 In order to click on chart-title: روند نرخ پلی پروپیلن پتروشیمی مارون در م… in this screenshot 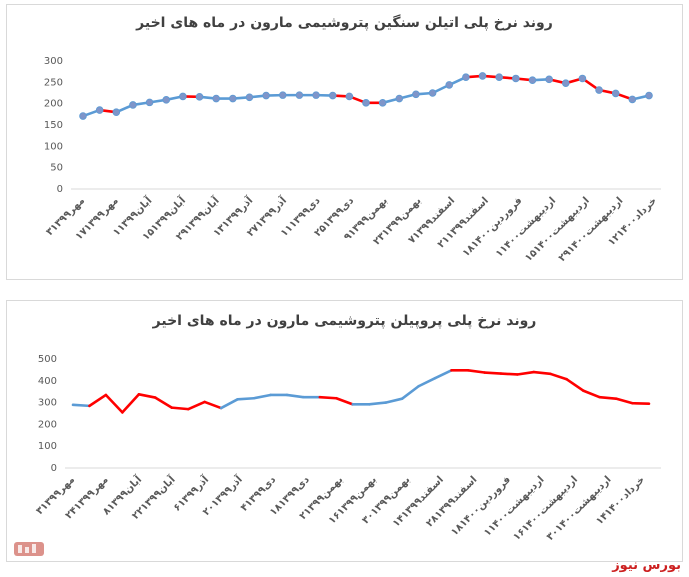, I will do `click(344, 321)`.